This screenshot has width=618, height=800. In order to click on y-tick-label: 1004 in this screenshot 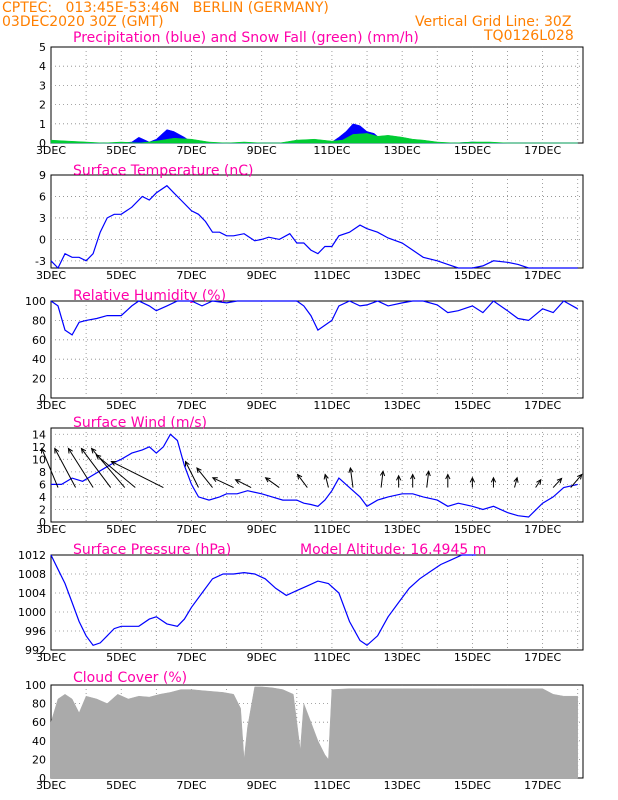, I will do `click(32, 593)`.